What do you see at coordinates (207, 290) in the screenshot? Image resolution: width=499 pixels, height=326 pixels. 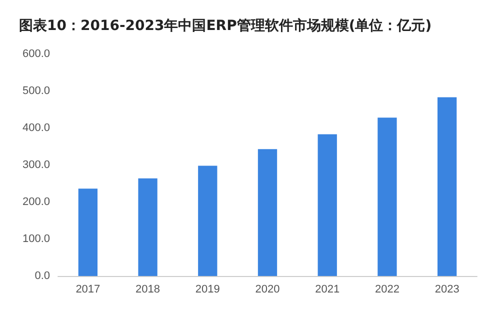 I see `x-tick-label: 2019` at bounding box center [207, 290].